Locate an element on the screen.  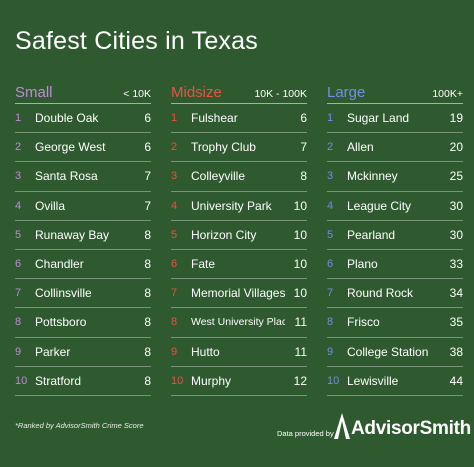
table-row: 3 Mckinney 25 is located at coordinates (395, 177).